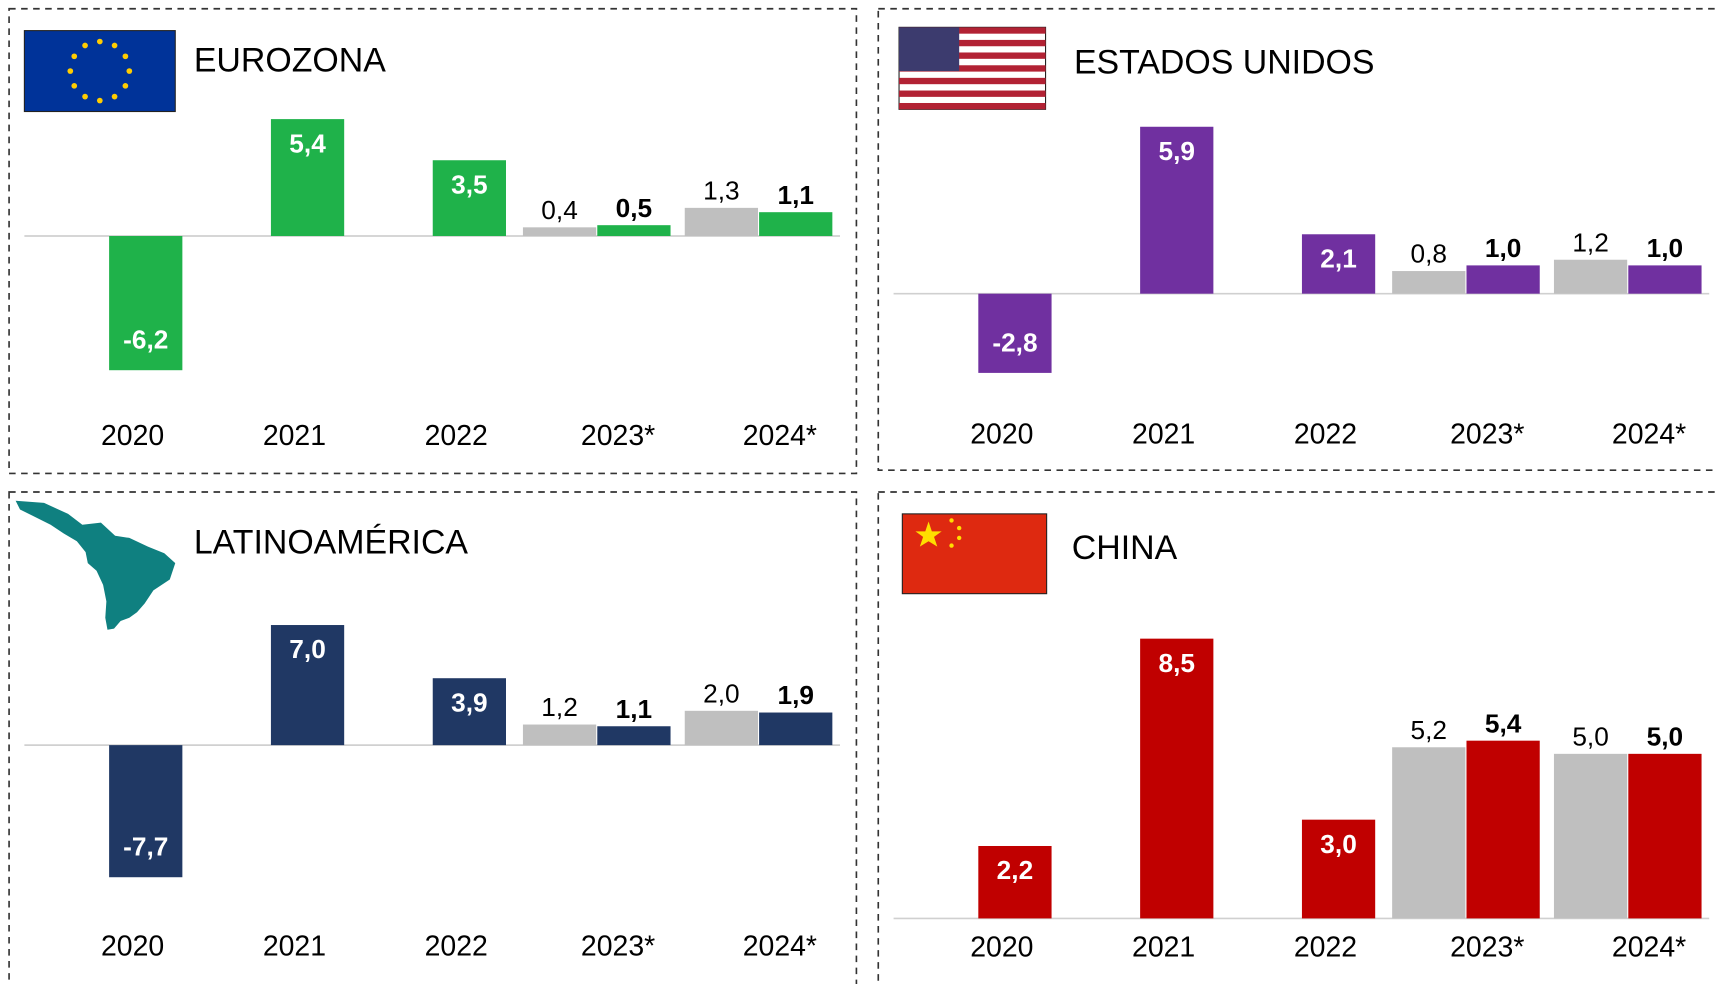 This screenshot has width=1715, height=984. Describe the element at coordinates (1224, 62) in the screenshot. I see `chart-title: ESTADOS UNIDOS` at that location.